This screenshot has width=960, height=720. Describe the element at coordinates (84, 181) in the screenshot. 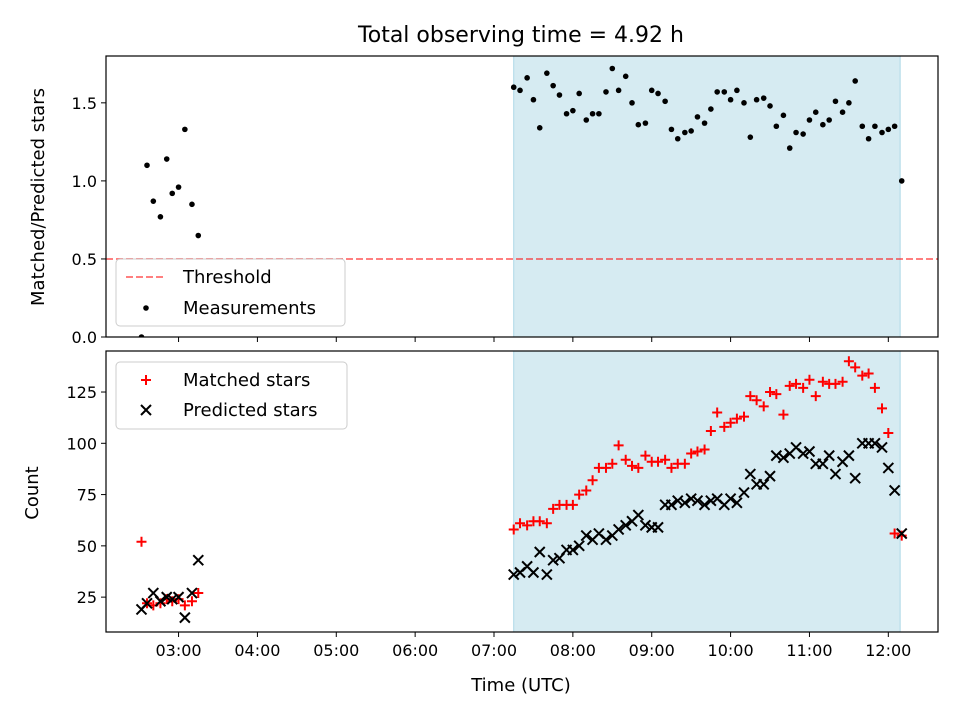

I see `ratio-y-tick-label: 1.0` at that location.